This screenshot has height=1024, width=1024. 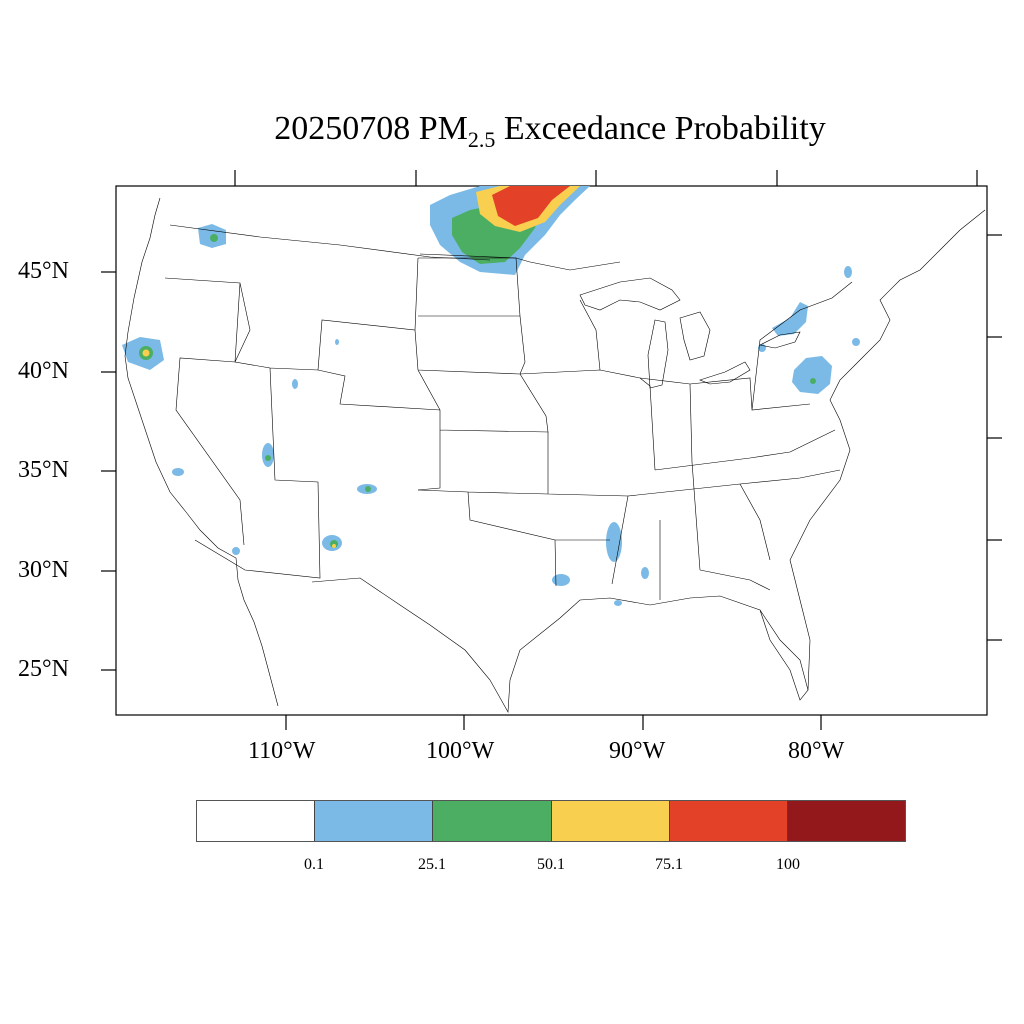 I want to click on colorbar-label: 25.1, so click(x=432, y=864).